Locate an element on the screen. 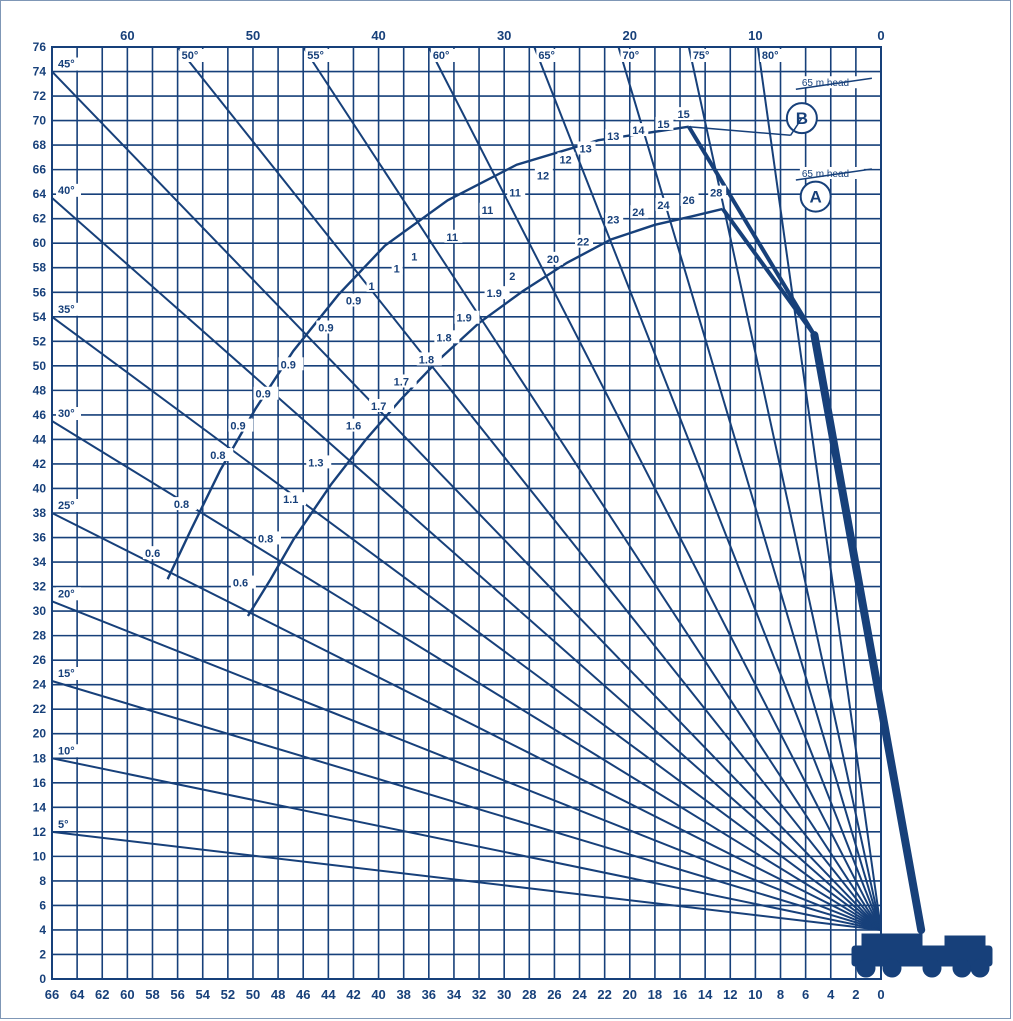 This screenshot has width=1013, height=1021. radial-angle-label: 30° is located at coordinates (66, 414).